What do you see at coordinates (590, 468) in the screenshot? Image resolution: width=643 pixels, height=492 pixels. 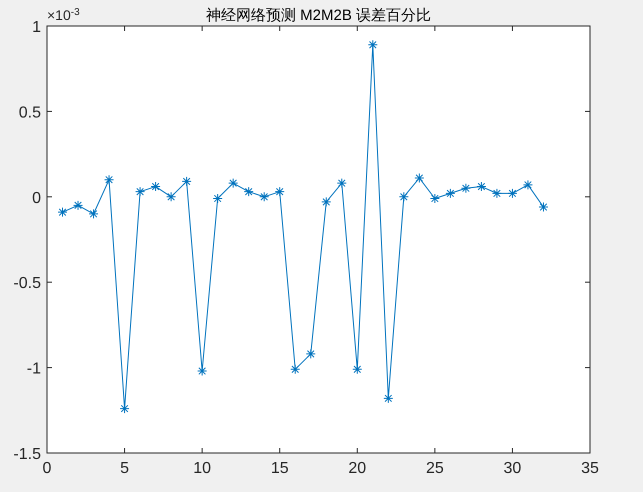 I see `x-tick-label: 35` at bounding box center [590, 468].